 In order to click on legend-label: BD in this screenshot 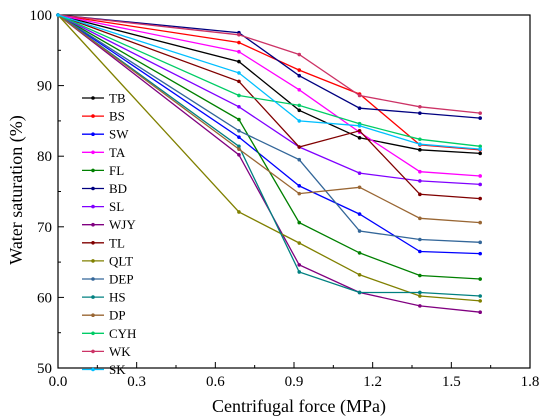, I will do `click(118, 188)`.